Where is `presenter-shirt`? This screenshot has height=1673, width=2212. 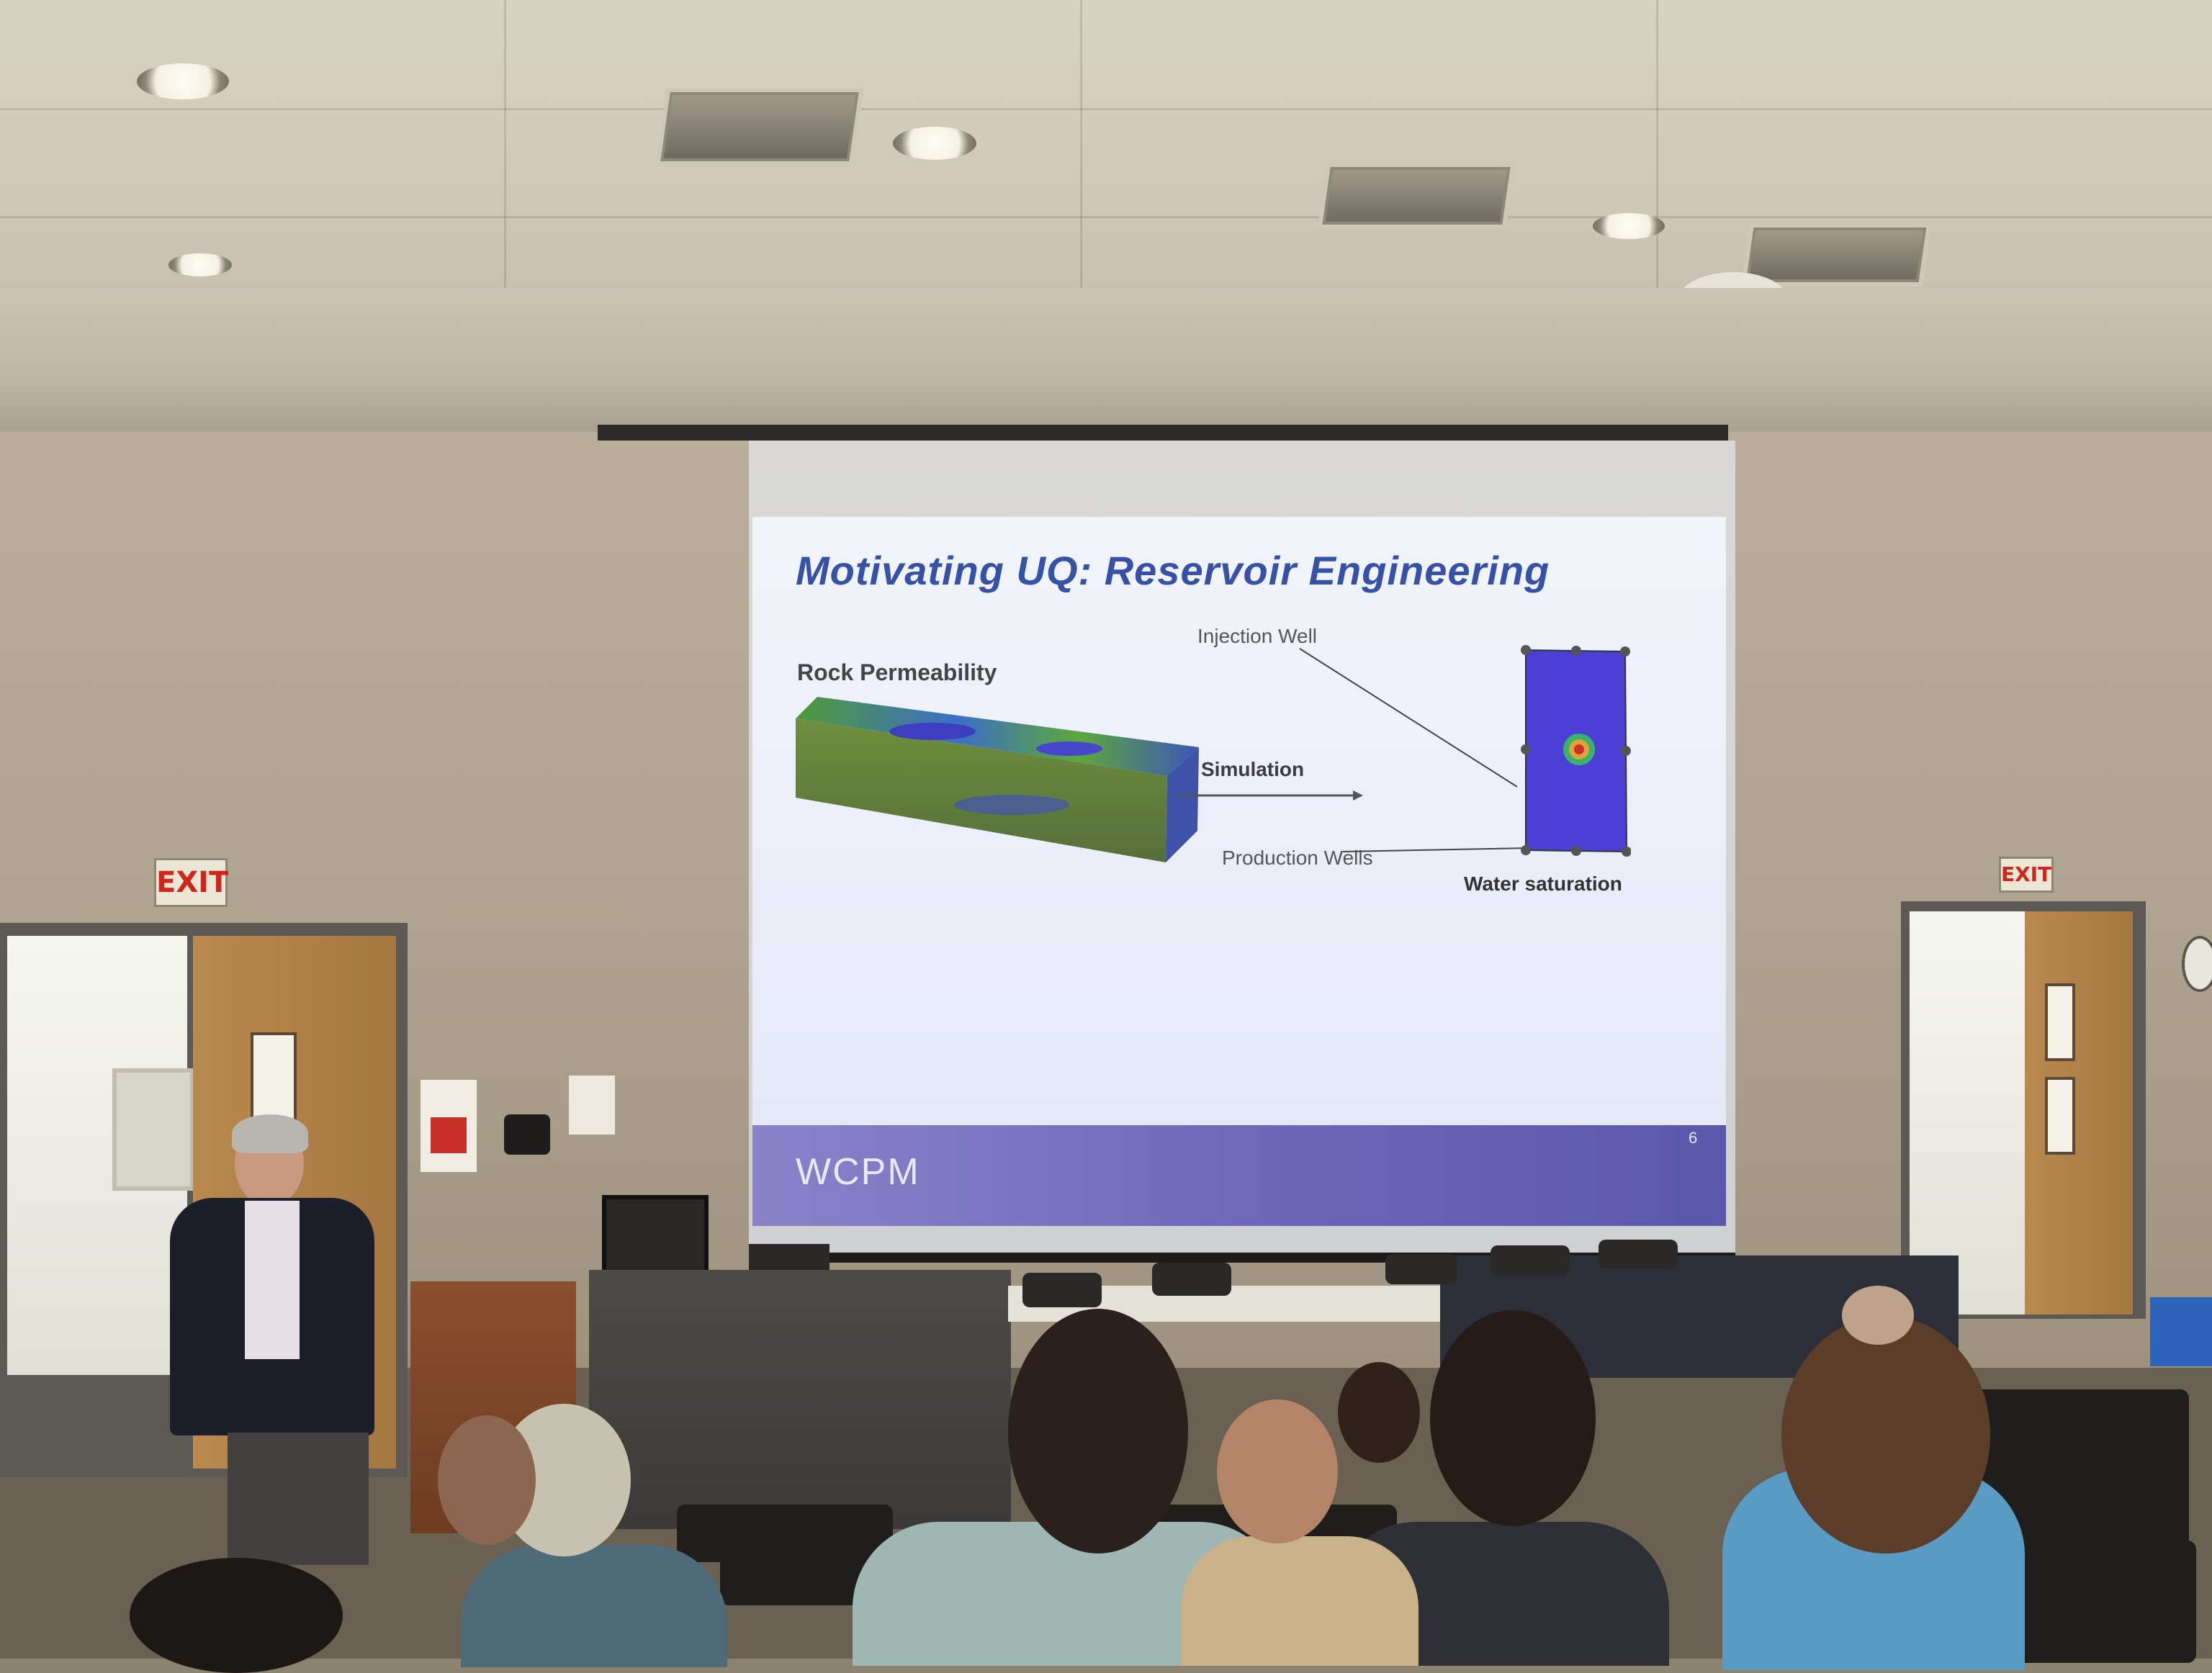
presenter-shirt is located at coordinates (272, 1280).